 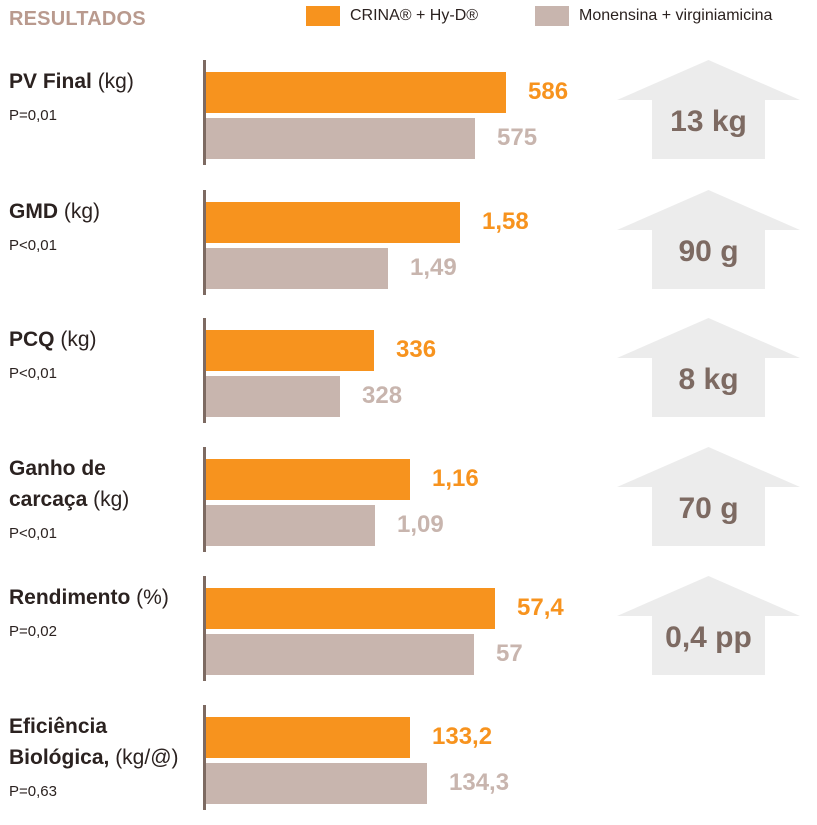 I want to click on metric-2-difference-arrow-icon, so click(x=708, y=239).